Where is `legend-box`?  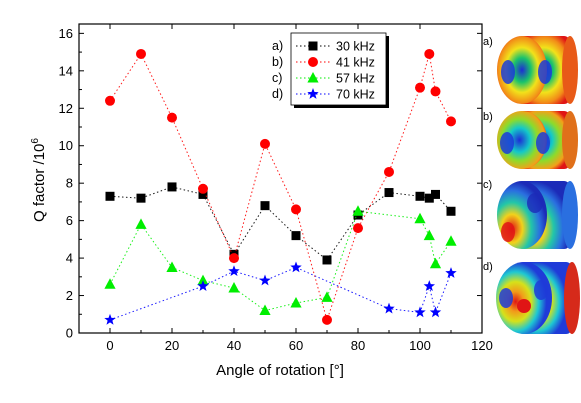
legend-box is located at coordinates (338, 69).